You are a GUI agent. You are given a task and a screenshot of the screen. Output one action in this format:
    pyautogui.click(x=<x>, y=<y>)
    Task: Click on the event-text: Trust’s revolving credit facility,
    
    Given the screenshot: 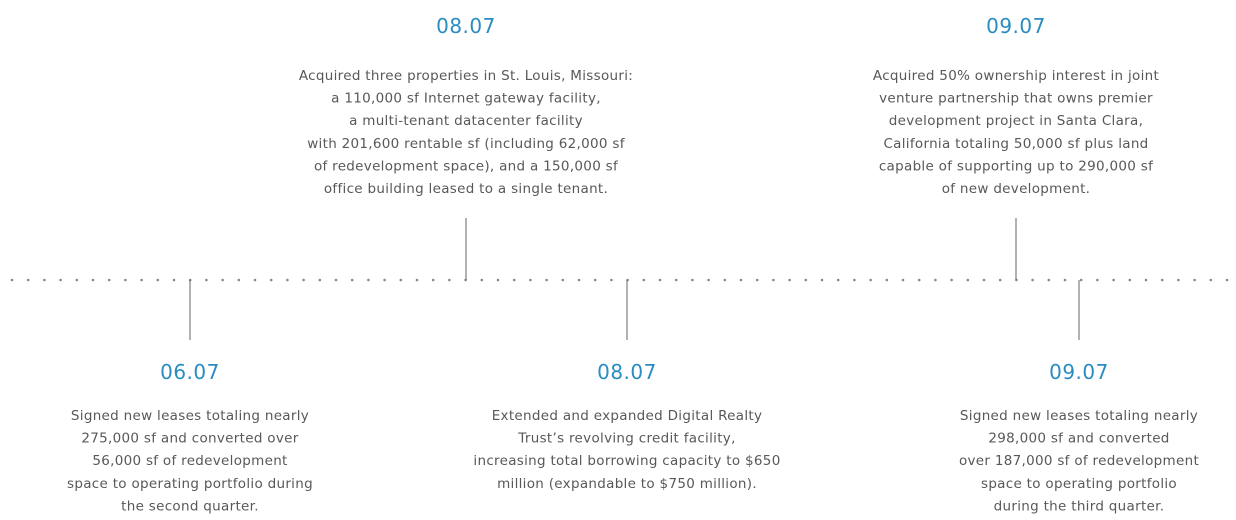 What is the action you would take?
    pyautogui.click(x=626, y=439)
    